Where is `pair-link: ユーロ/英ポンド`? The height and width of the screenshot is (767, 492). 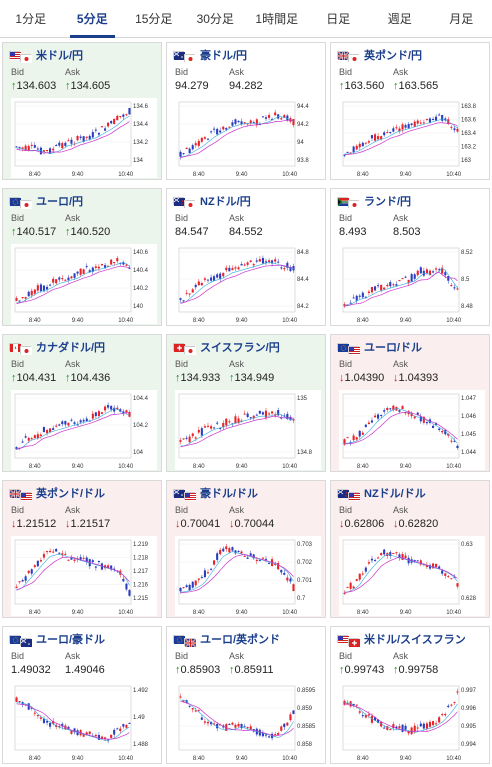
pair-link: ユーロ/英ポンド is located at coordinates (240, 639).